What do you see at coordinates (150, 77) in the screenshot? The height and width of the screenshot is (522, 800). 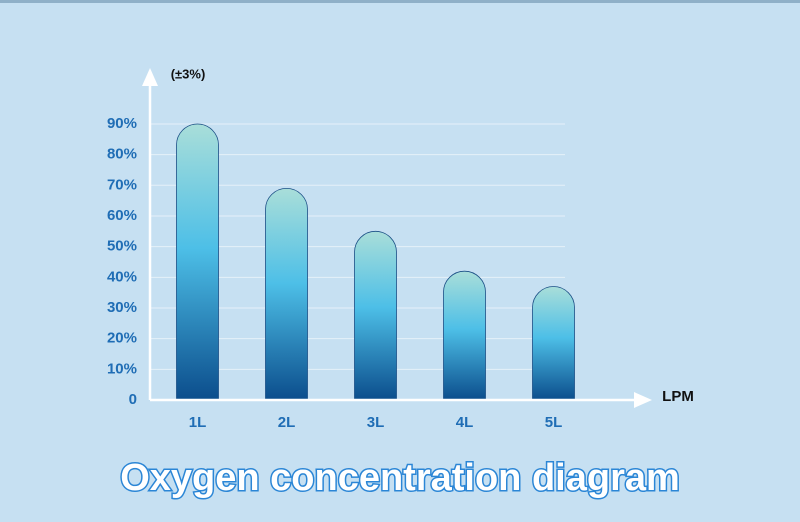 I see `y-axis-arrow` at bounding box center [150, 77].